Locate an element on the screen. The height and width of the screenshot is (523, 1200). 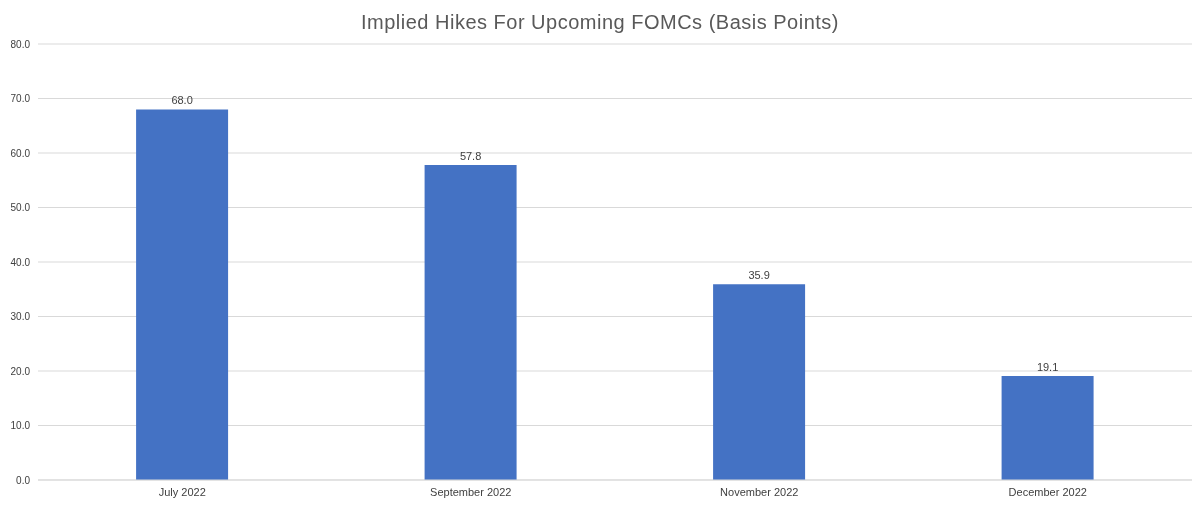
x-tick-label: November 2022 is located at coordinates (759, 491).